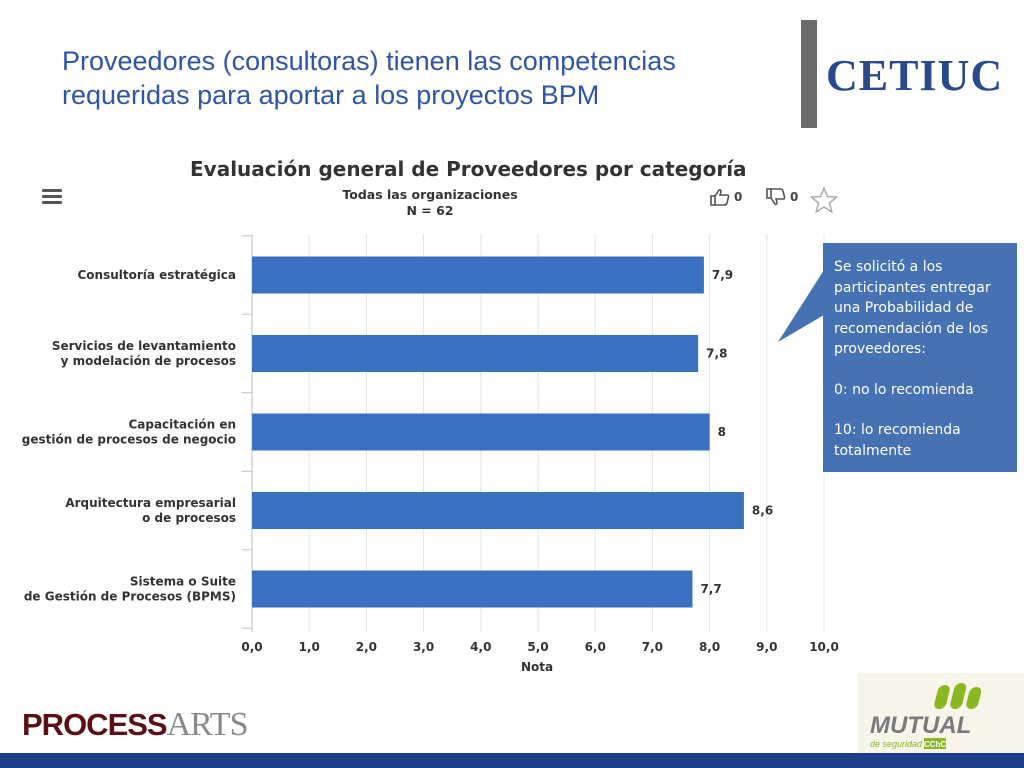 The width and height of the screenshot is (1024, 768). I want to click on x-axis-title: Nota, so click(537, 667).